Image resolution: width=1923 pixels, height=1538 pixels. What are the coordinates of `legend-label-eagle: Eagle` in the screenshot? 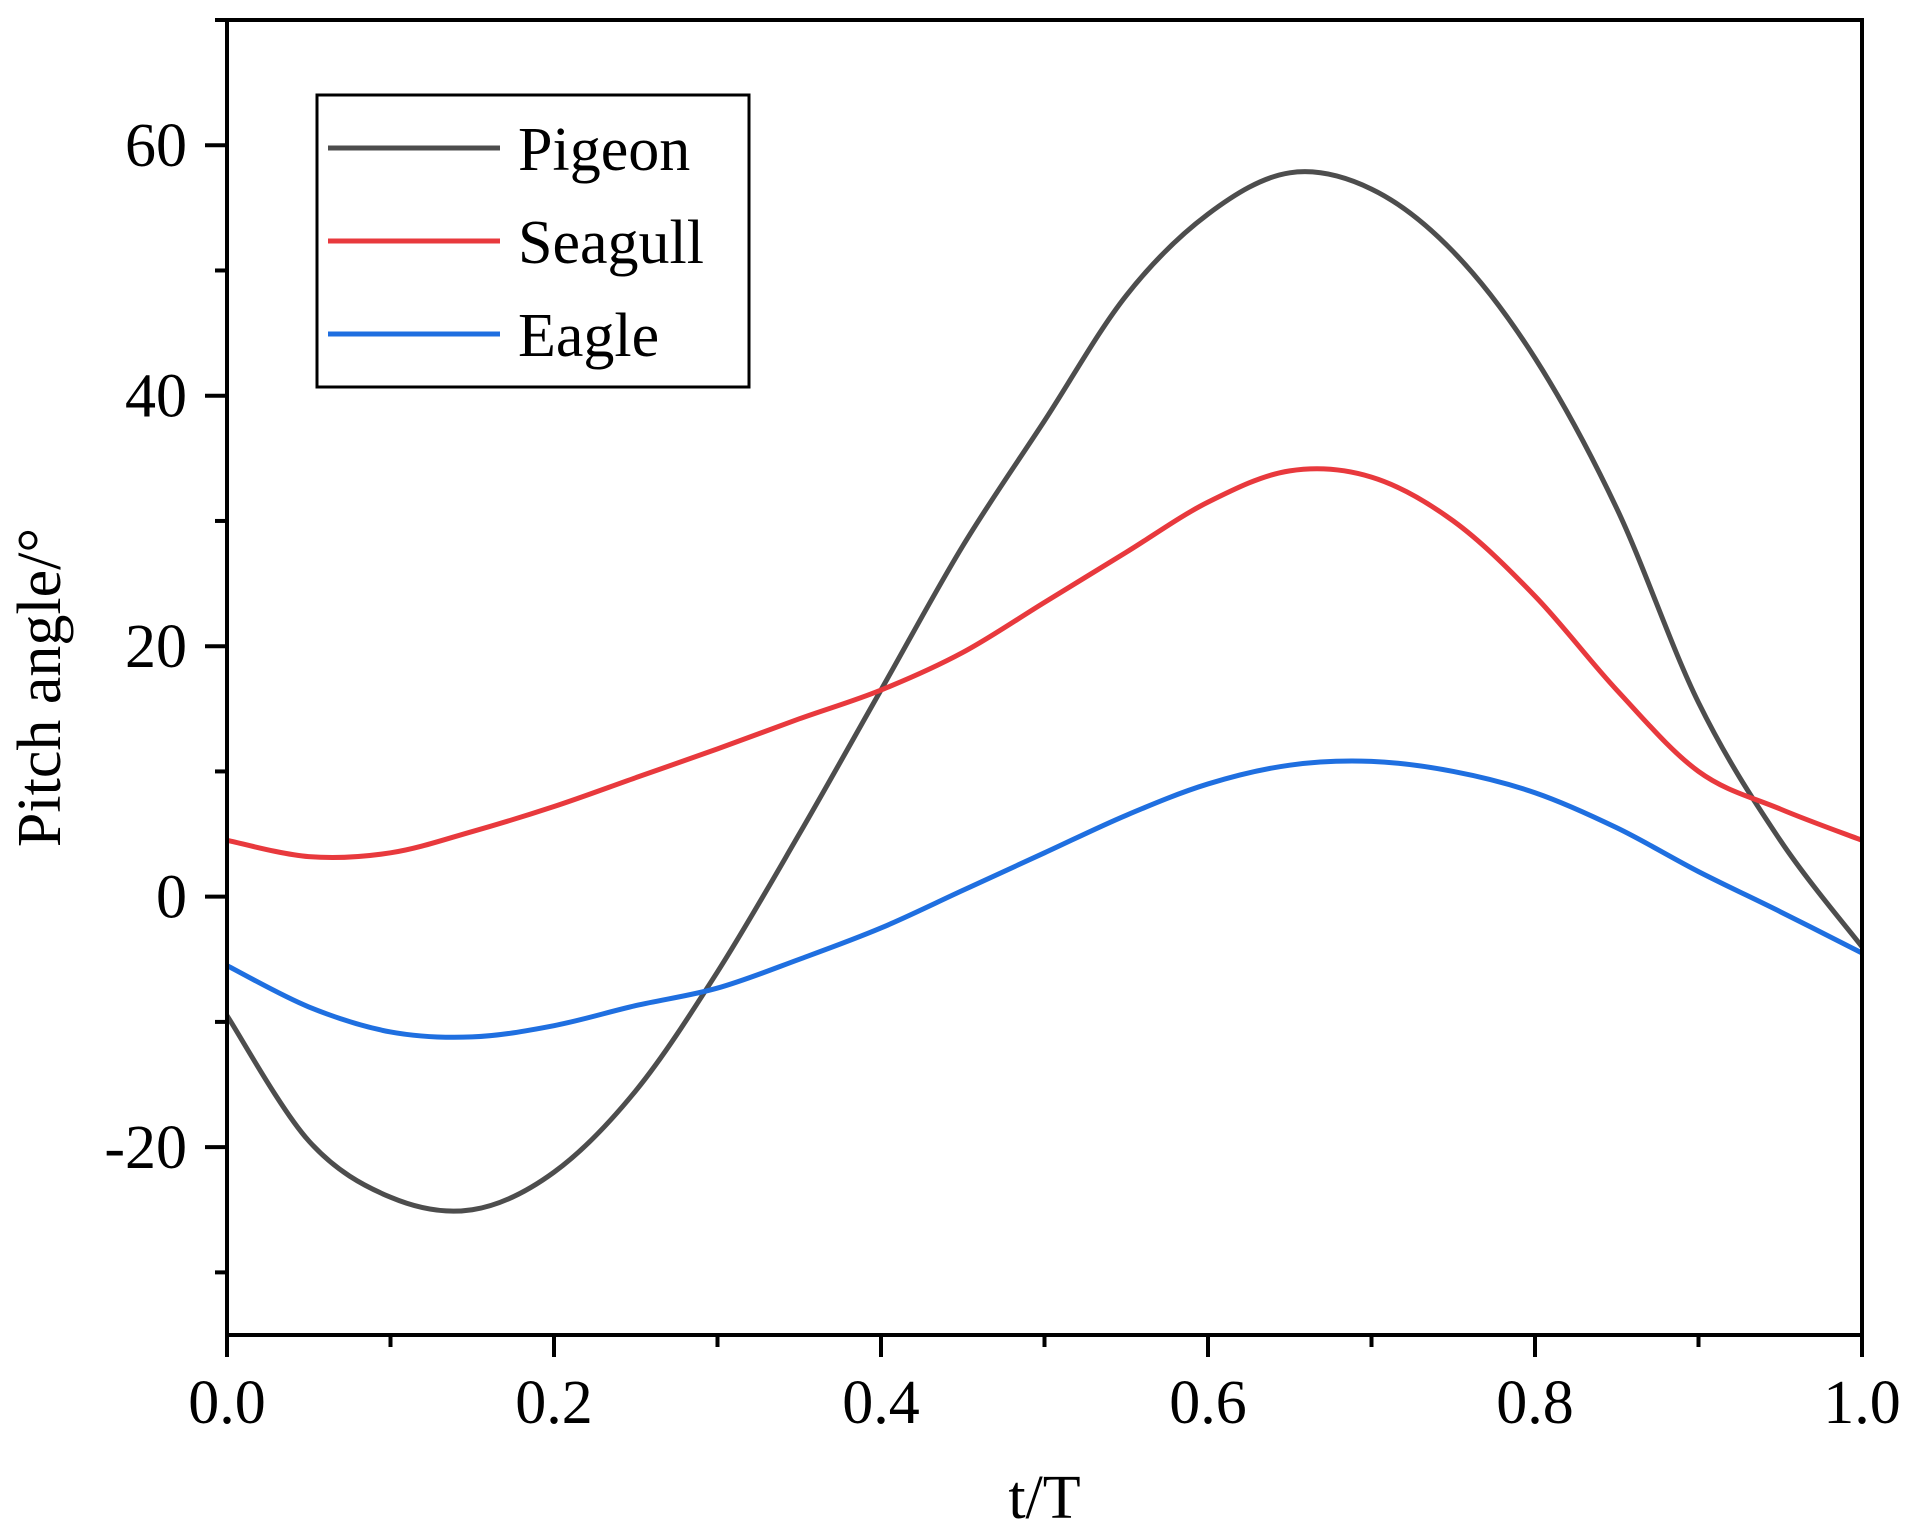 It's located at (588, 336).